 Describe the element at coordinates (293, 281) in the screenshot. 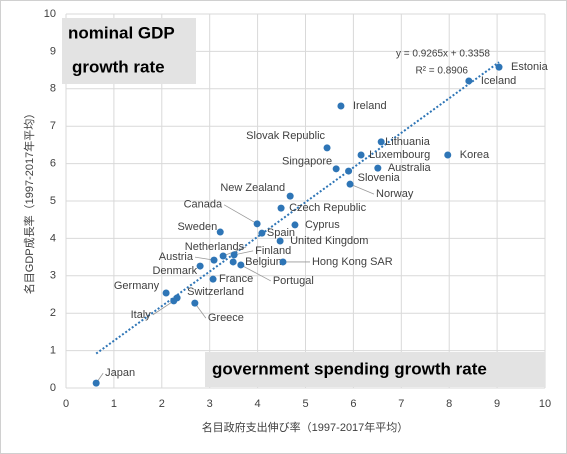

I see `point-label: Portugal` at that location.